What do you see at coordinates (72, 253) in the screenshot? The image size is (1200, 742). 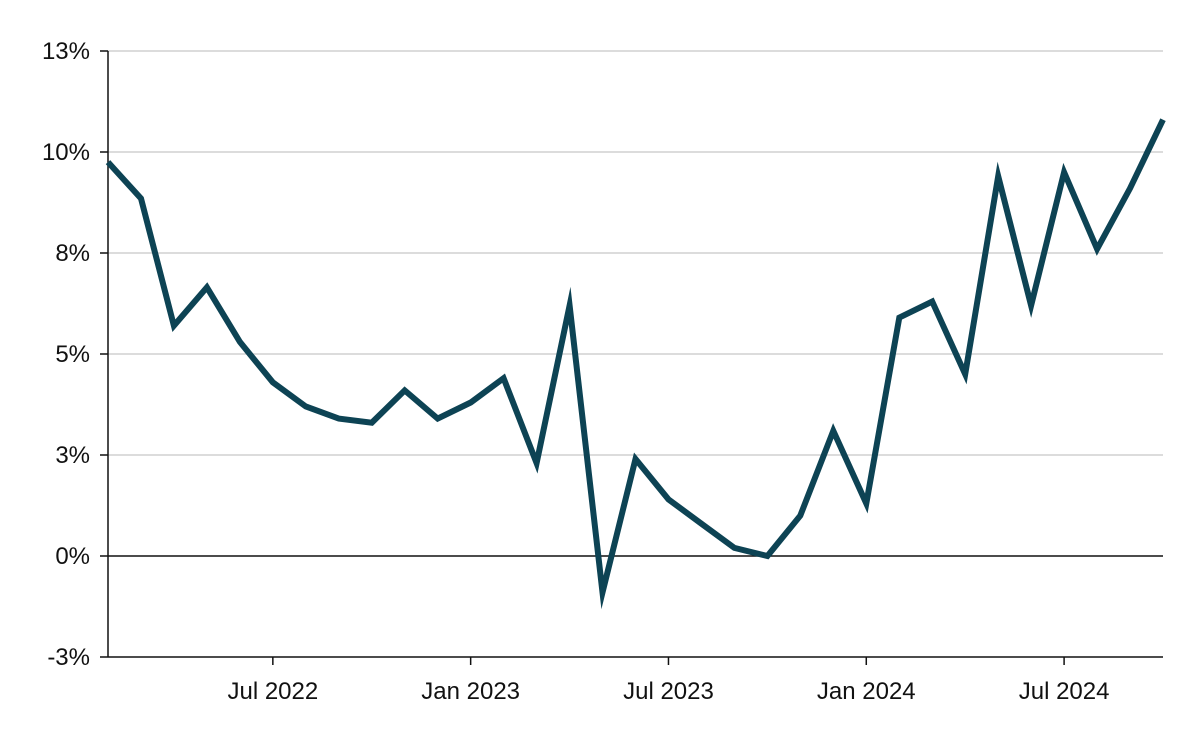 I see `y-tick-label: 8%` at bounding box center [72, 253].